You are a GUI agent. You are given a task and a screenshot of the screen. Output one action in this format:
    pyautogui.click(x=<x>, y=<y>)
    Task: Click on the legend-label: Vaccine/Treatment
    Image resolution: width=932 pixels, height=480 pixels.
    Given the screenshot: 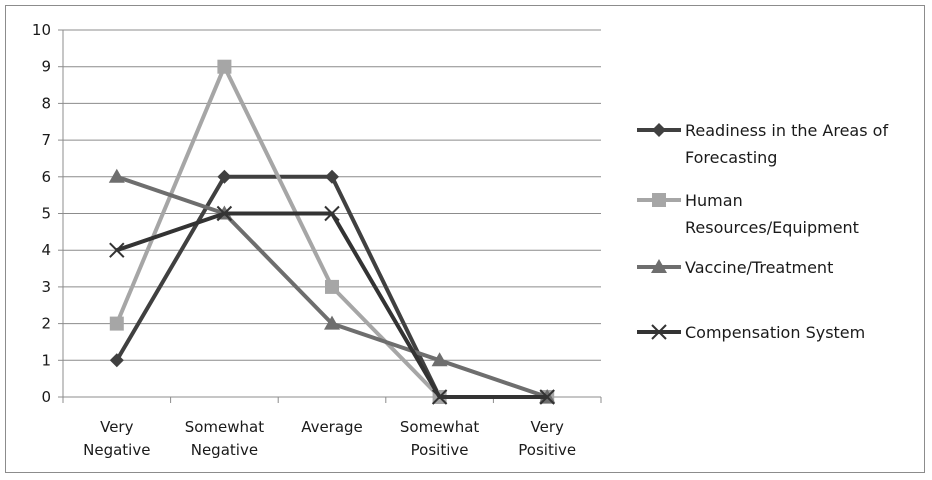 What is the action you would take?
    pyautogui.click(x=759, y=267)
    